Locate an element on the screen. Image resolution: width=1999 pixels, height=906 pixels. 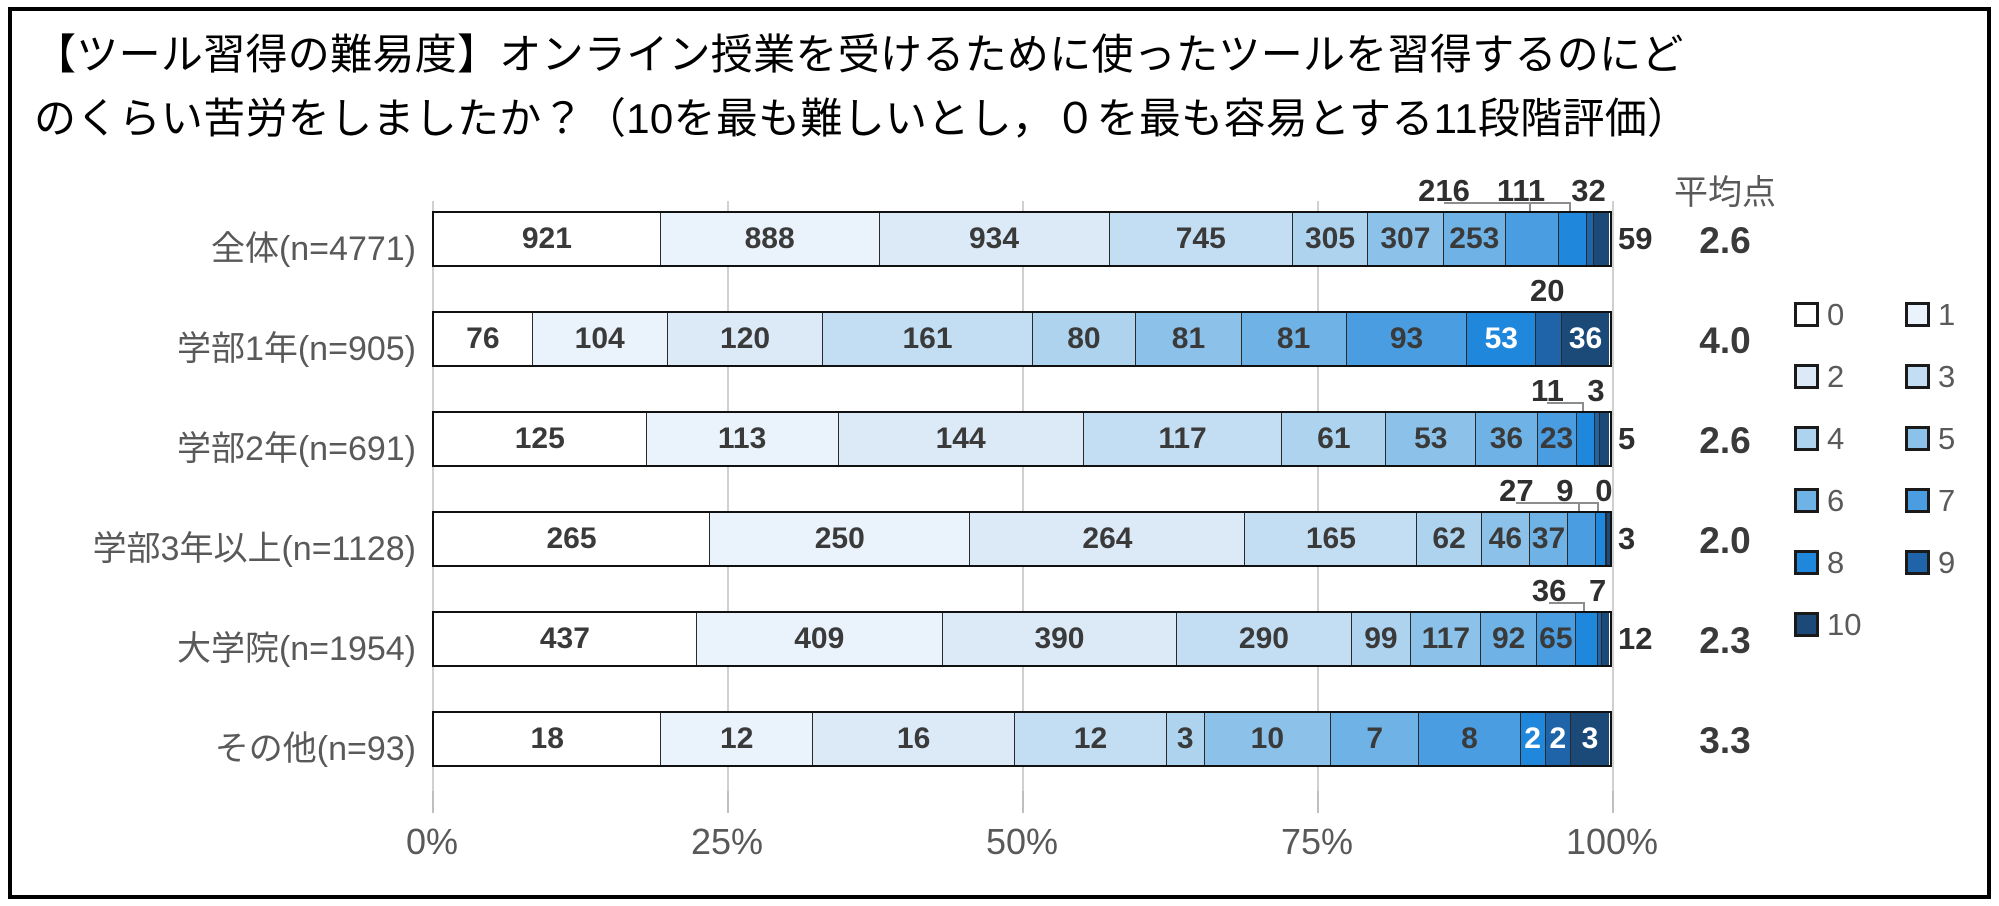
category-label: 学部3年以上(n=1128) is located at coordinates (254, 549).